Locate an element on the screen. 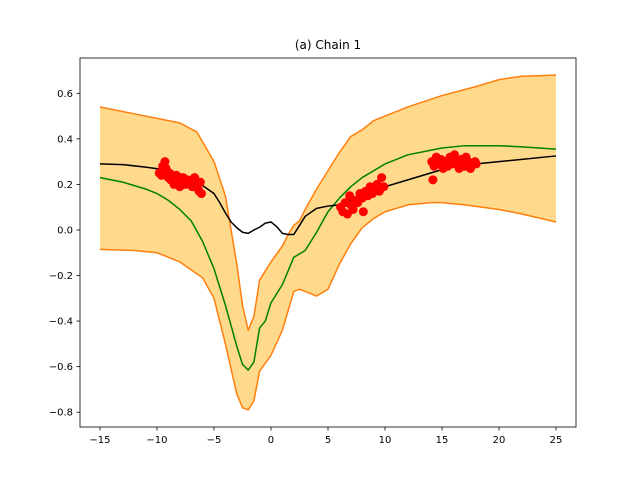 The width and height of the screenshot is (640, 480). x-tick-label: −10 is located at coordinates (156, 440).